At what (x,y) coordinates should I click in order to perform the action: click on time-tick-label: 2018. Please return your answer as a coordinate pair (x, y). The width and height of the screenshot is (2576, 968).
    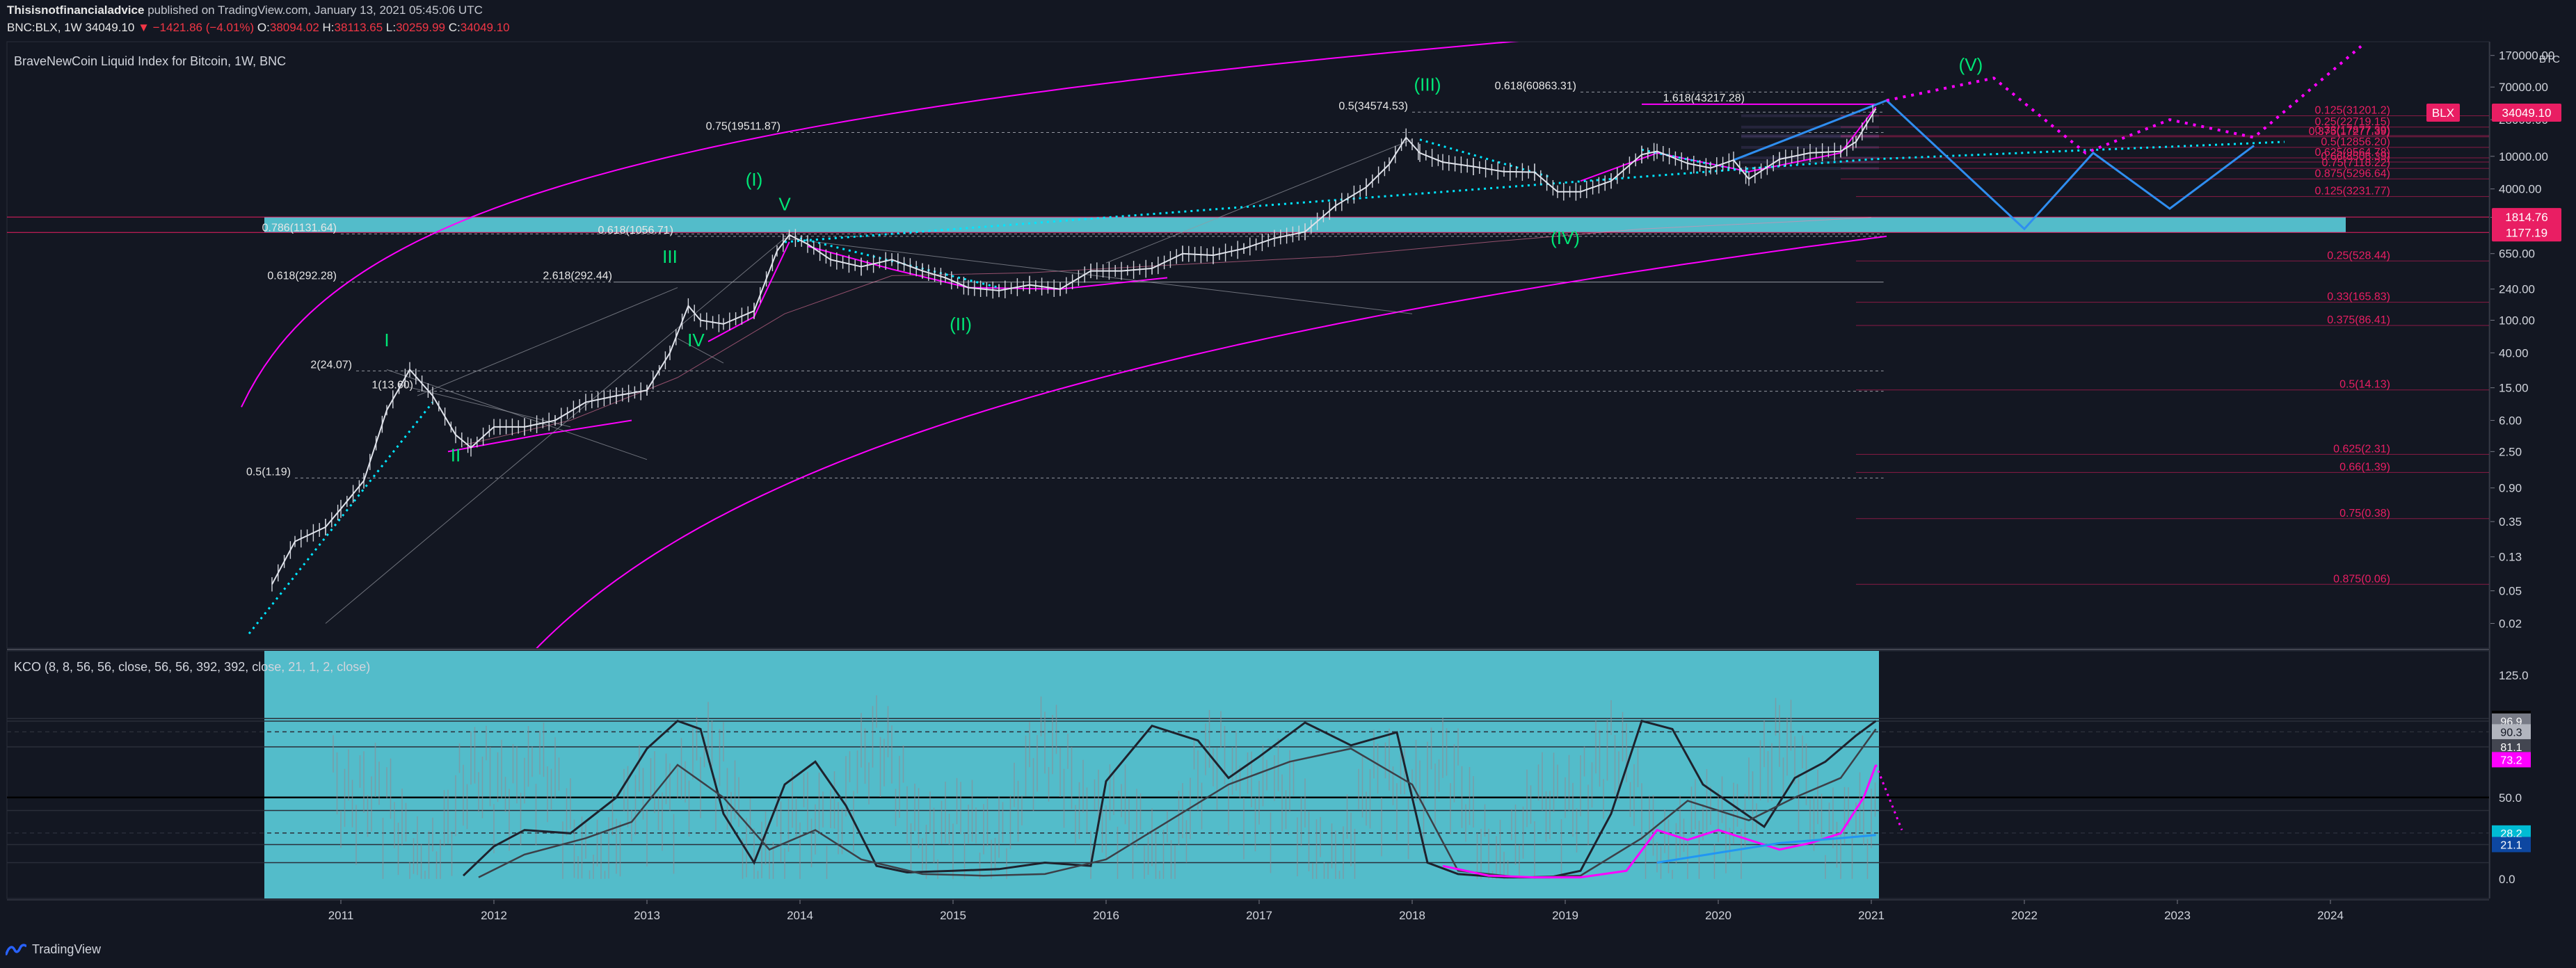
    Looking at the image, I should click on (1412, 915).